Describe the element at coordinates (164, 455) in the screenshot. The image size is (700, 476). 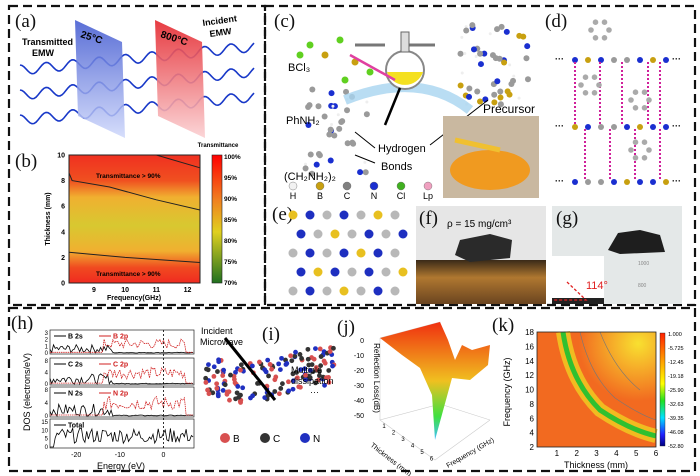
I see `x-tick: 0` at that location.